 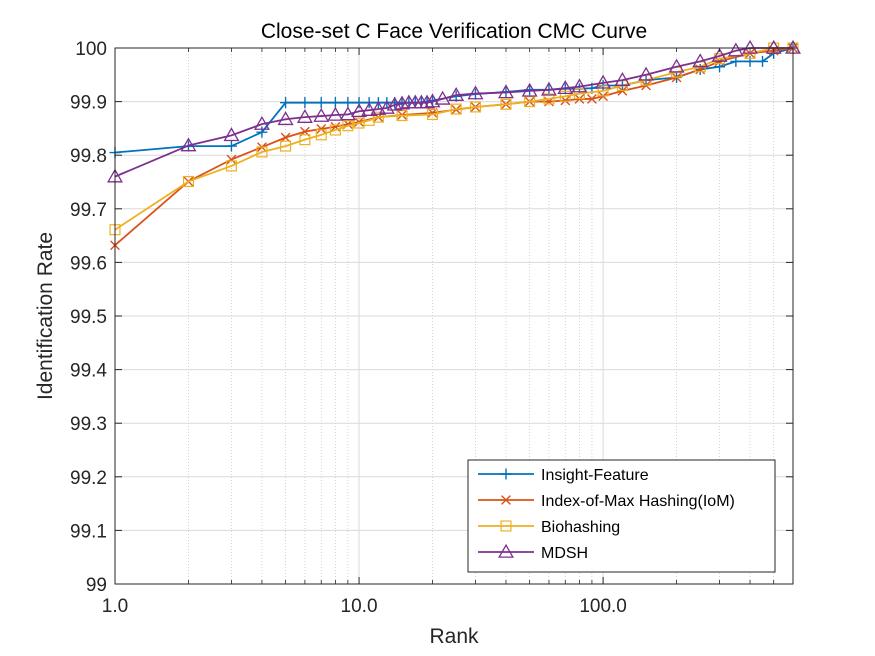 What do you see at coordinates (88, 478) in the screenshot?
I see `y-tick-label: 99.2` at bounding box center [88, 478].